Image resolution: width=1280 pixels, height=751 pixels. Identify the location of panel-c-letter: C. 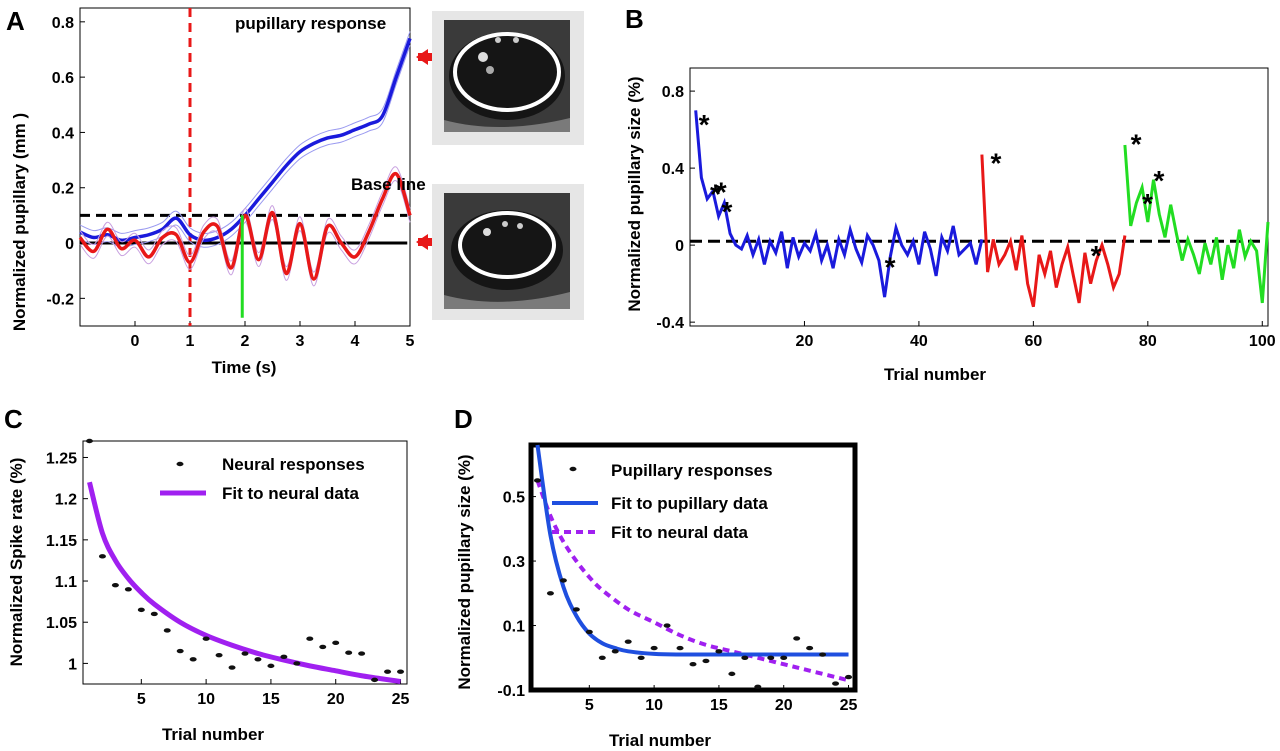
(13, 419).